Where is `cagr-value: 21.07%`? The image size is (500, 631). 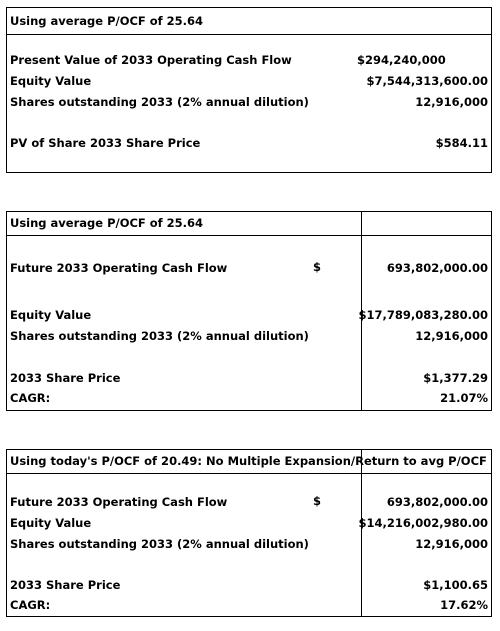 cagr-value: 21.07% is located at coordinates (464, 398).